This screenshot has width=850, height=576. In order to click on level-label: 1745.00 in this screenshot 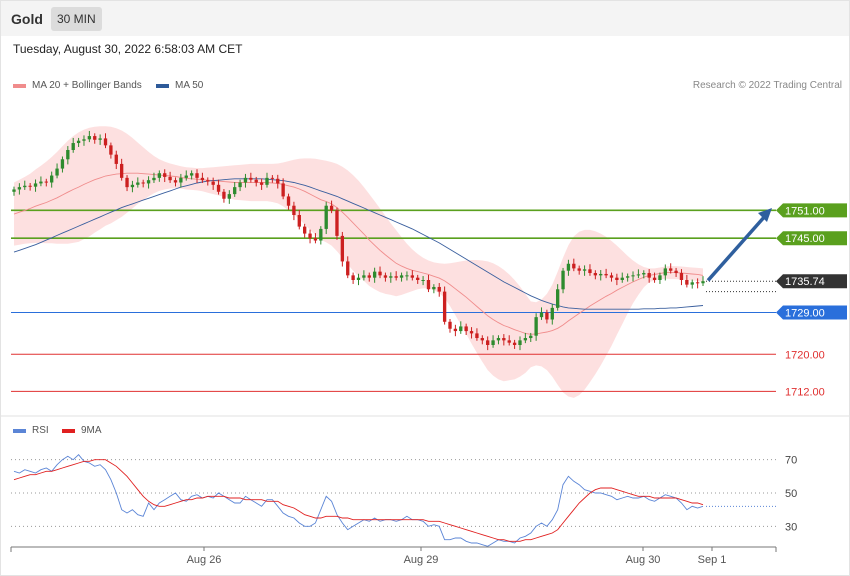, I will do `click(805, 239)`.